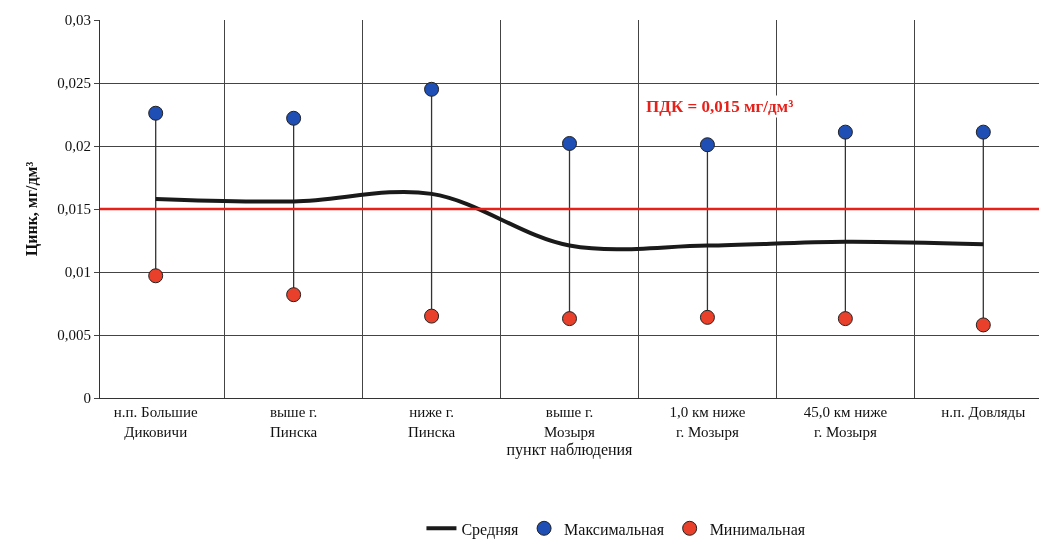 This screenshot has width=1049, height=556. What do you see at coordinates (74, 335) in the screenshot?
I see `y-tick-label: 0,005` at bounding box center [74, 335].